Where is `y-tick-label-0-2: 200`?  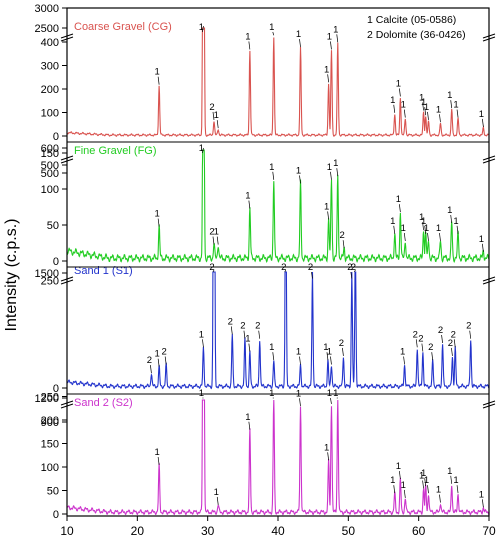 y-tick-label-0-2: 200 is located at coordinates (50, 90).